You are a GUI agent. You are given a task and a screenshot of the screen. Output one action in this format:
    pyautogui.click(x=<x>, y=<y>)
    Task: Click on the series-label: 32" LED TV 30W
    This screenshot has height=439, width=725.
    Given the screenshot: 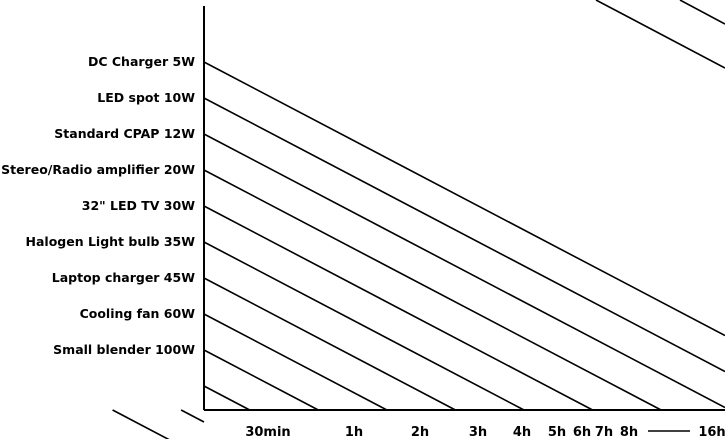 What is the action you would take?
    pyautogui.click(x=138, y=205)
    